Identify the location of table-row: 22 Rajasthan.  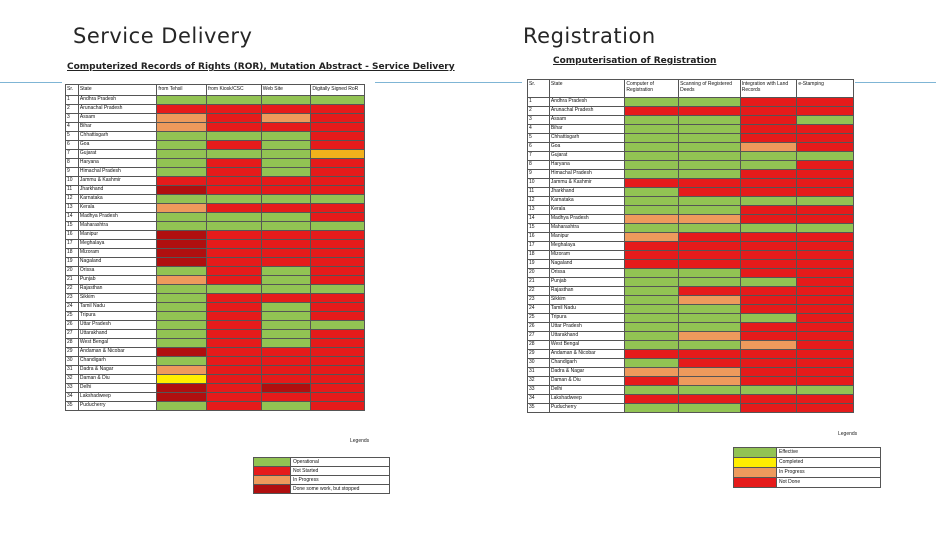
(690, 291).